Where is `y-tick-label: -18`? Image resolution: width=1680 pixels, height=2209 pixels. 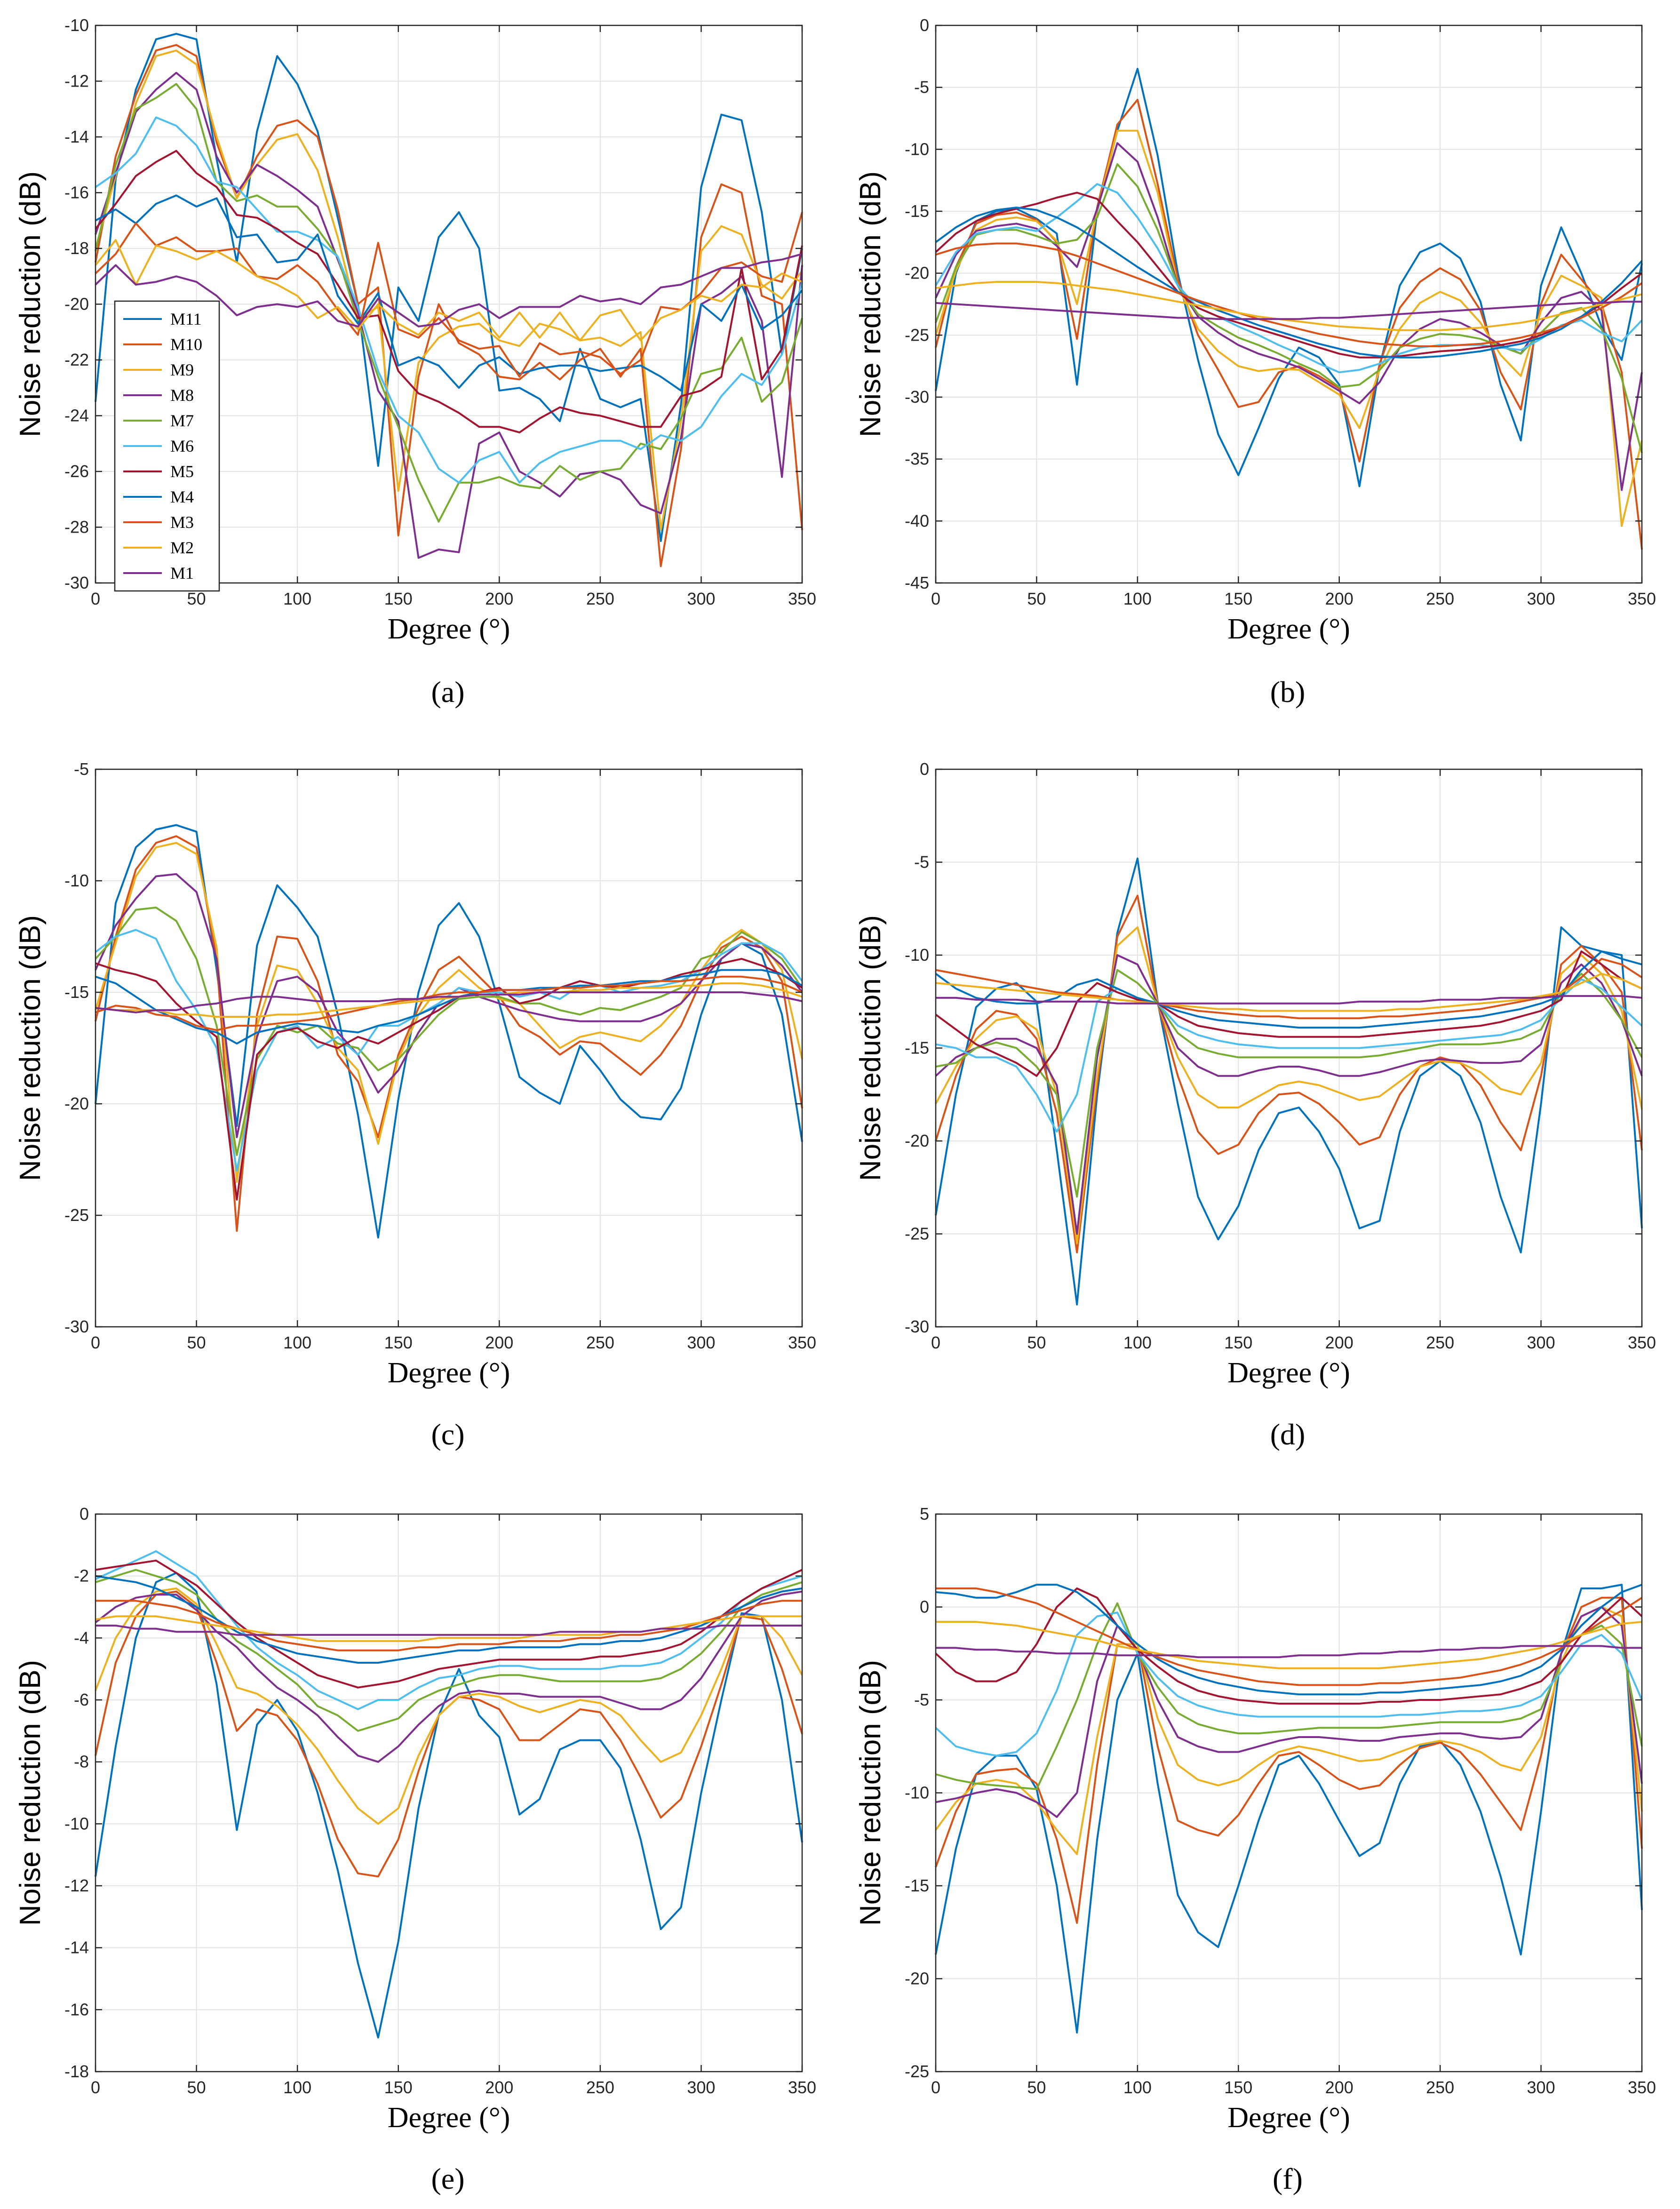
y-tick-label: -18 is located at coordinates (76, 248).